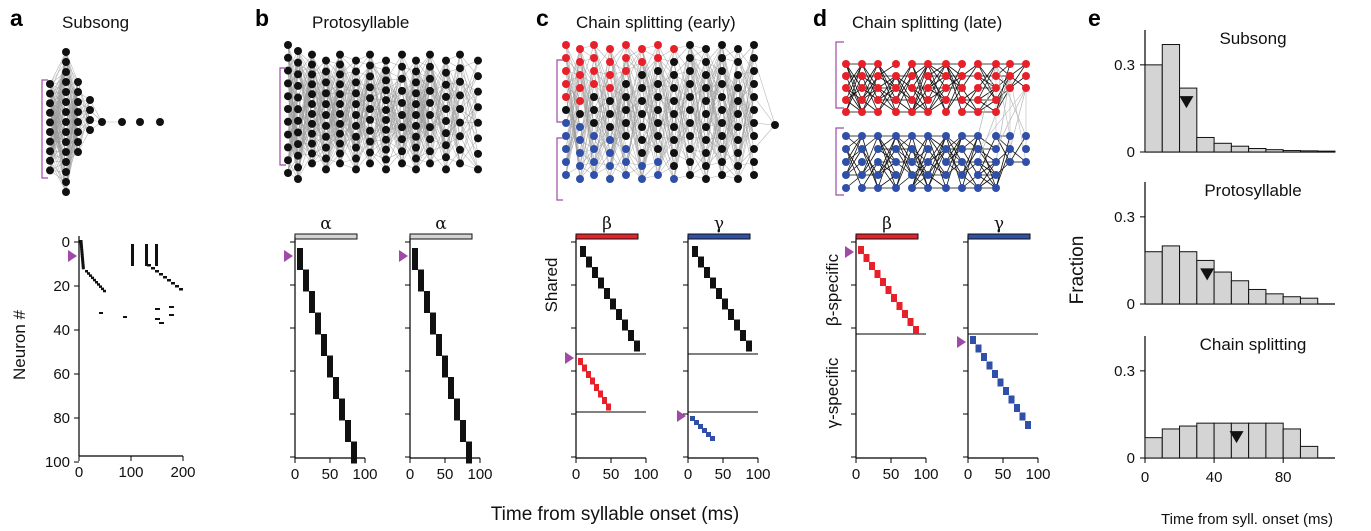  I want to click on network-diagram-chain-split-late, so click(932, 118).